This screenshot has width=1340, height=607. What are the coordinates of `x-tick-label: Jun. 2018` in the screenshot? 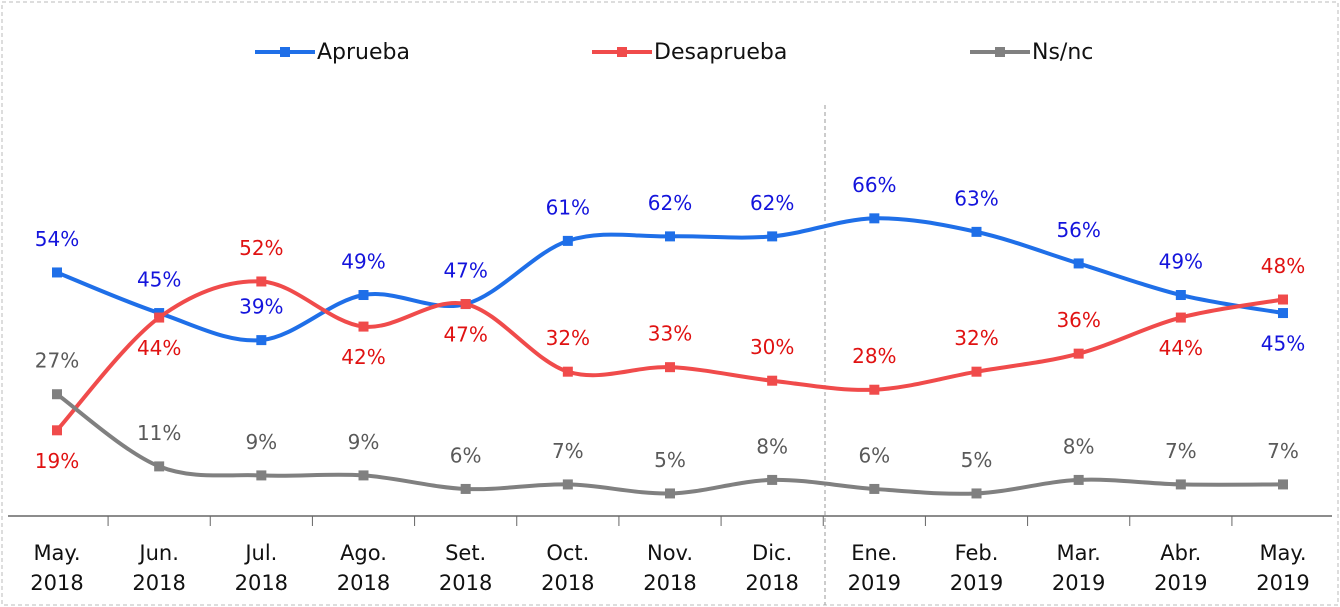 It's located at (159, 568).